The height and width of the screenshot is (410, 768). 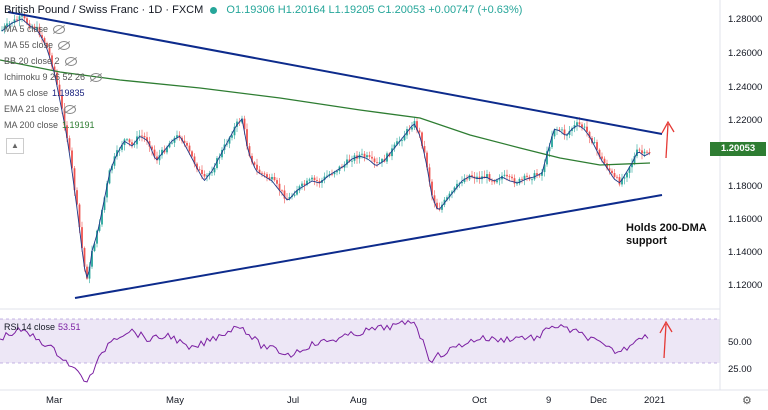 I want to click on indicator-legend-item: BB 20 close 2, so click(x=40, y=61).